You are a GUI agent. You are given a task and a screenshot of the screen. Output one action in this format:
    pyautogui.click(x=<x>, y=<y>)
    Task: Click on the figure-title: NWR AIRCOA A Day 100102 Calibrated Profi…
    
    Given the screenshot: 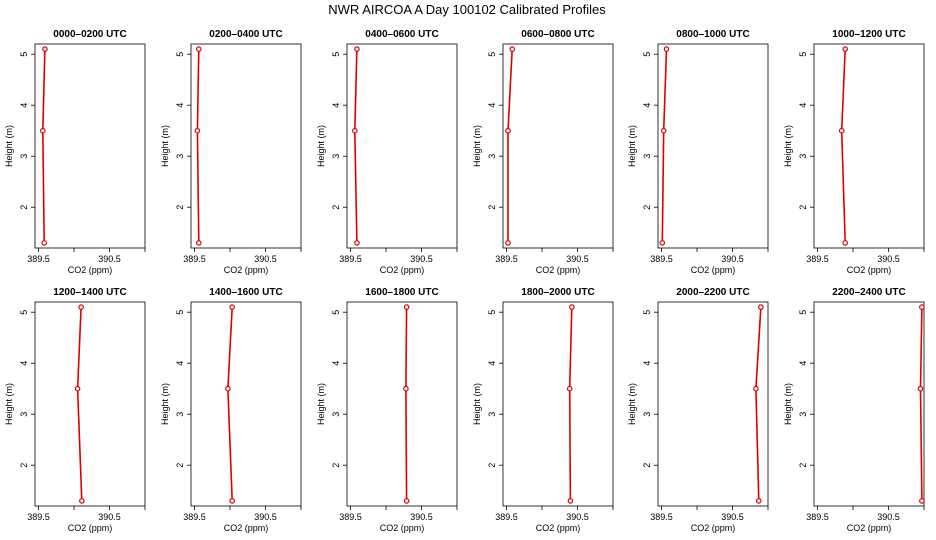 What is the action you would take?
    pyautogui.click(x=467, y=9)
    